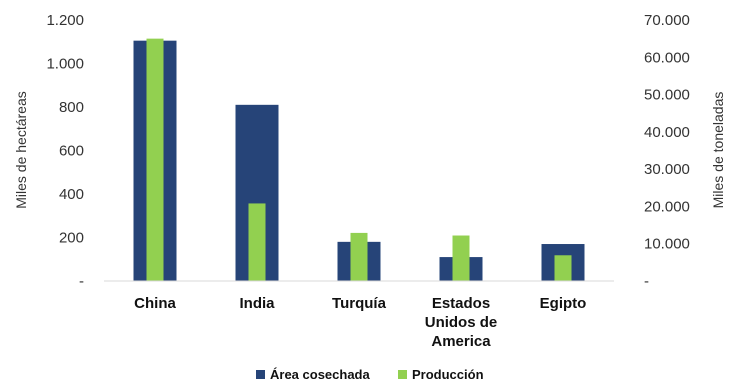 This screenshot has width=737, height=386. I want to click on right-tick-label: 50.000, so click(667, 95).